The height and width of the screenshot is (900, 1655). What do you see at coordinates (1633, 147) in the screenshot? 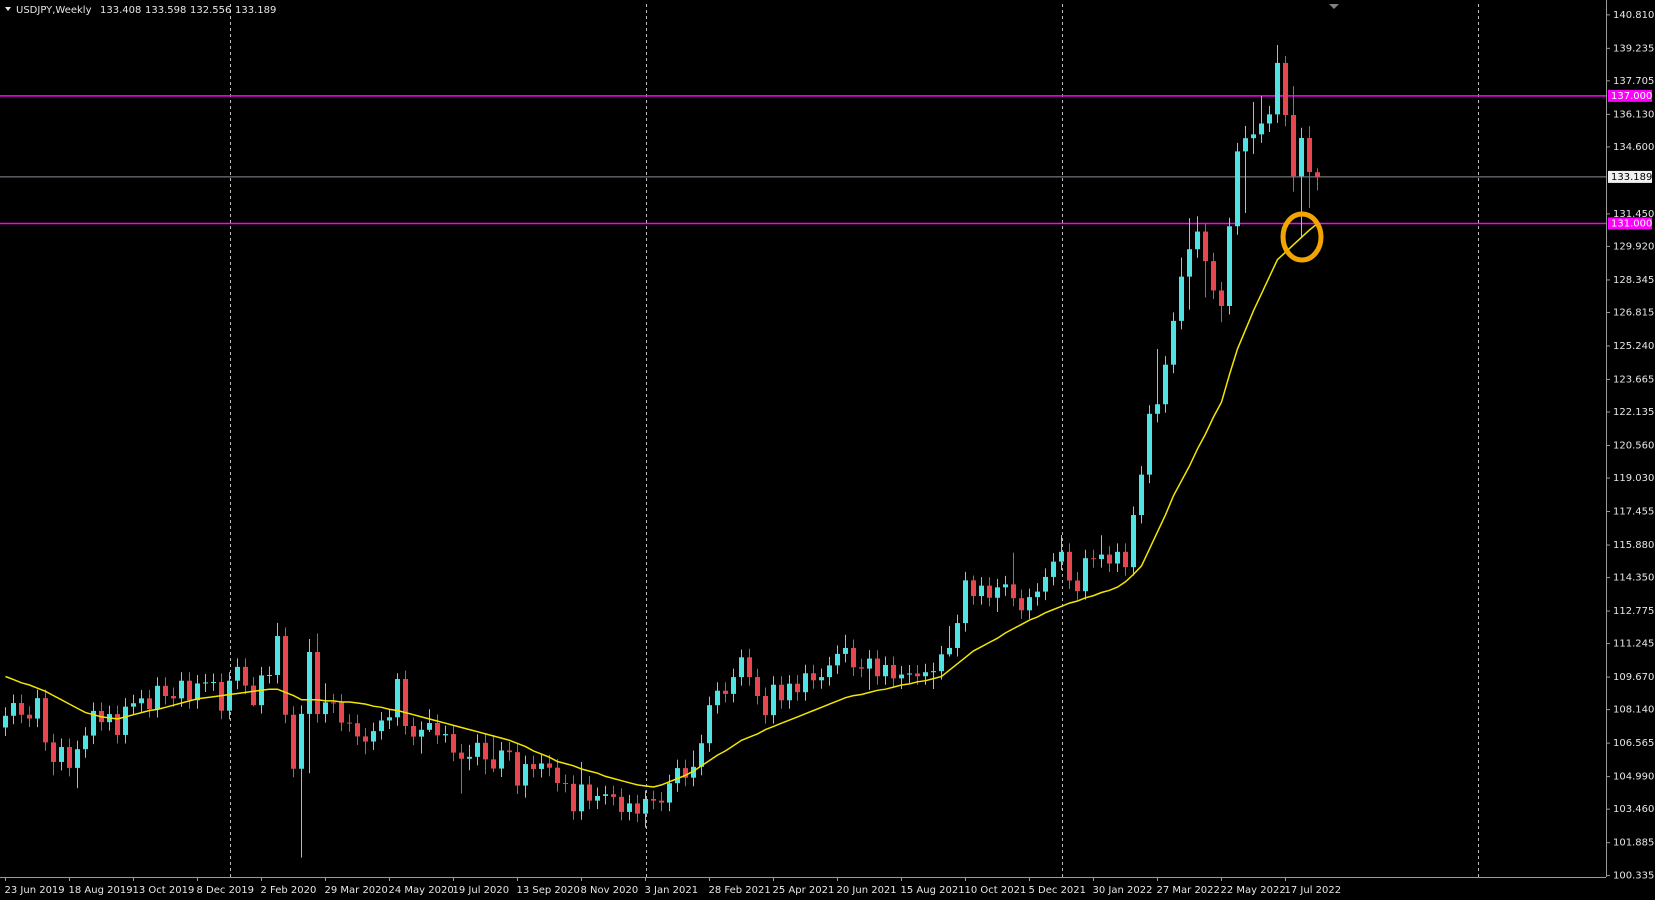
I see `y-tick-label: 134.600` at bounding box center [1633, 147].